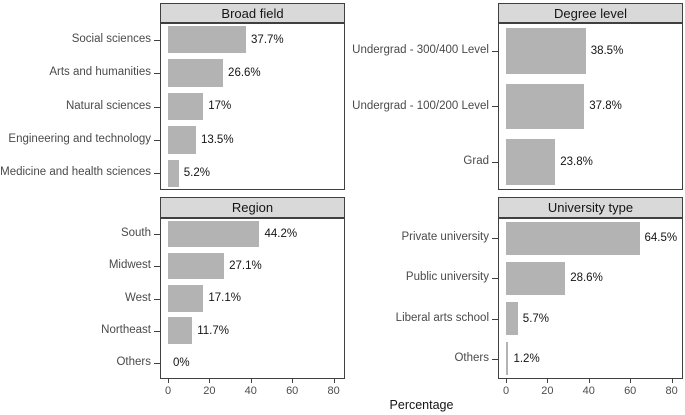 The image size is (685, 415). What do you see at coordinates (576, 162) in the screenshot?
I see `bar-value-label: 23.8%` at bounding box center [576, 162].